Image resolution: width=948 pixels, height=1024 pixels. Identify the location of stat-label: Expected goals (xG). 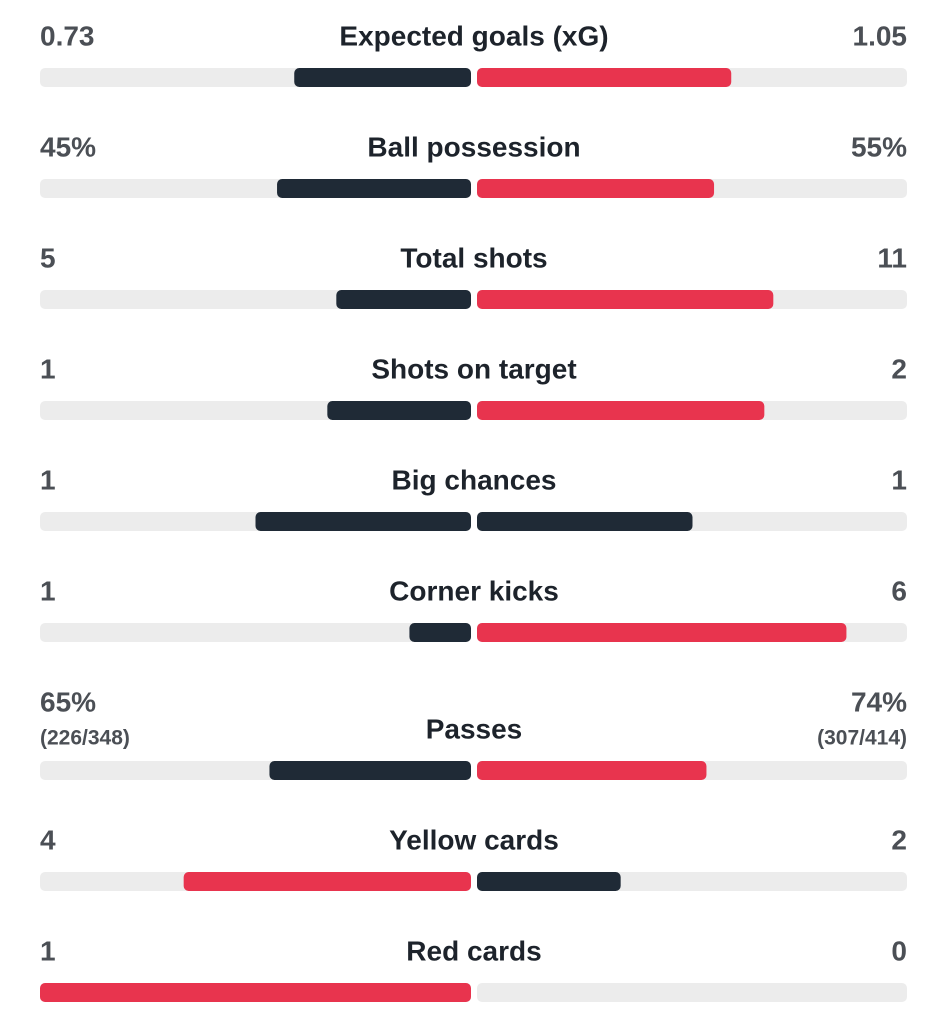
(473, 35).